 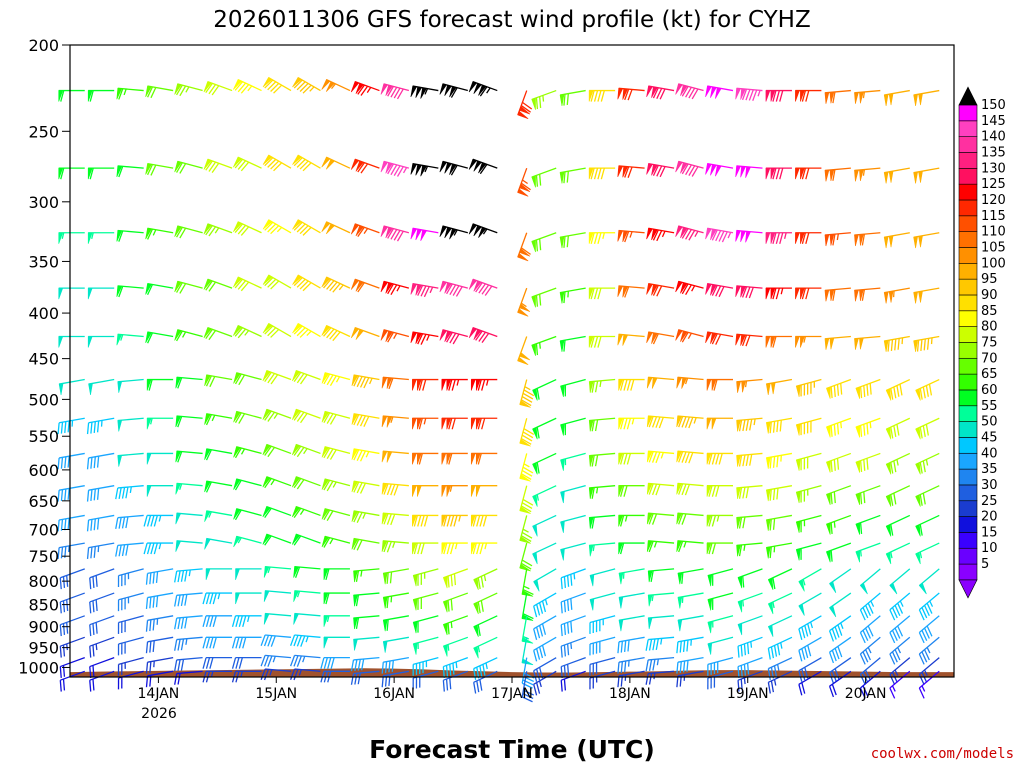 What do you see at coordinates (989, 327) in the screenshot?
I see `colorbar-label: 80` at bounding box center [989, 327].